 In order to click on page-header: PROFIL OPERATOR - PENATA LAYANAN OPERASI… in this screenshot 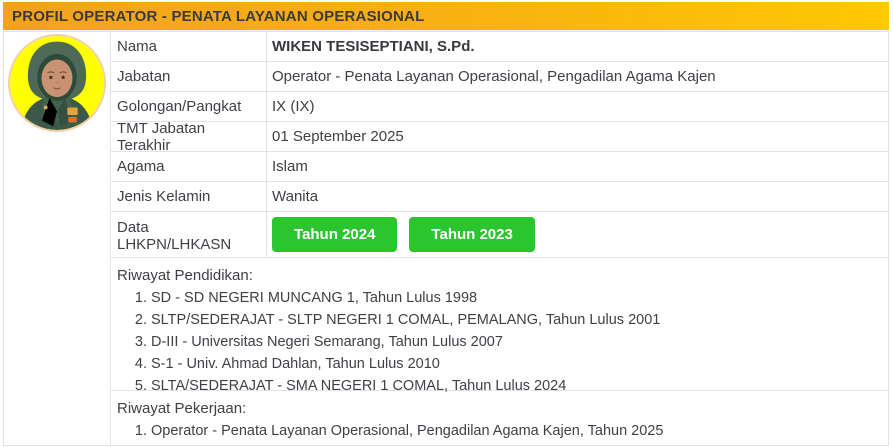, I will do `click(446, 16)`.